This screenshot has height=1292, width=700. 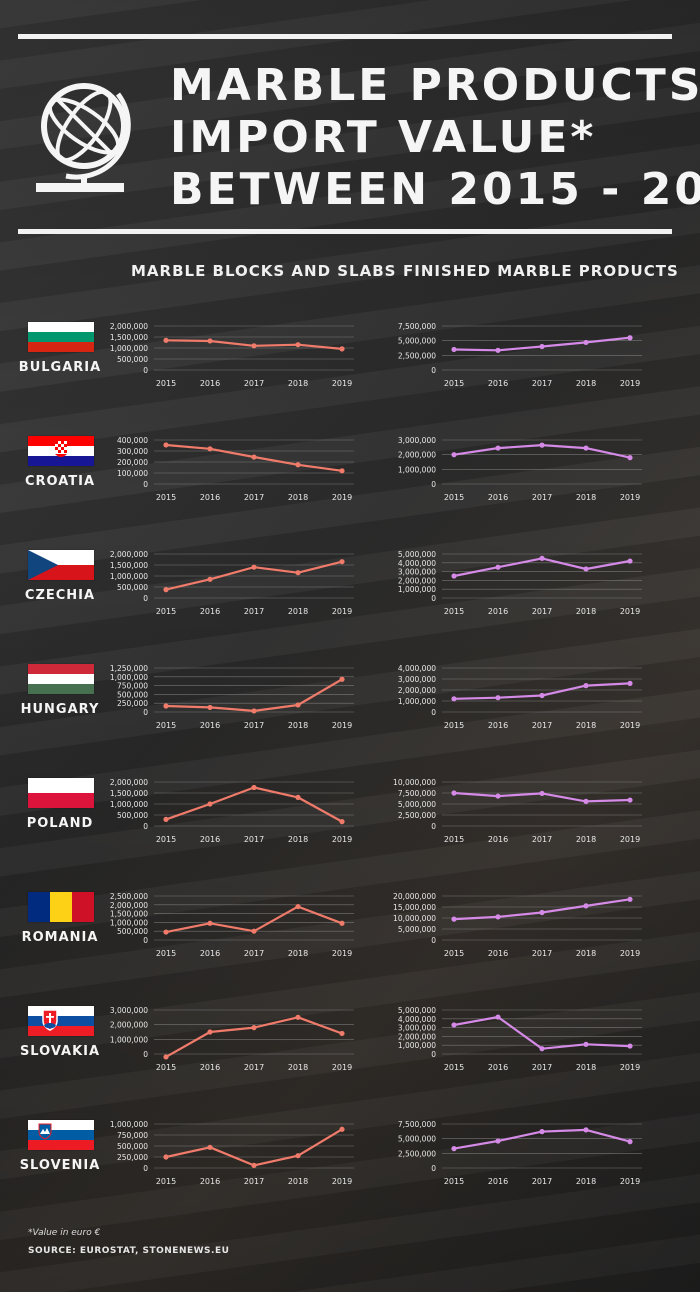 I want to click on blocks-column-header: MARBLE BLOCKS AND SLABS, so click(x=264, y=271).